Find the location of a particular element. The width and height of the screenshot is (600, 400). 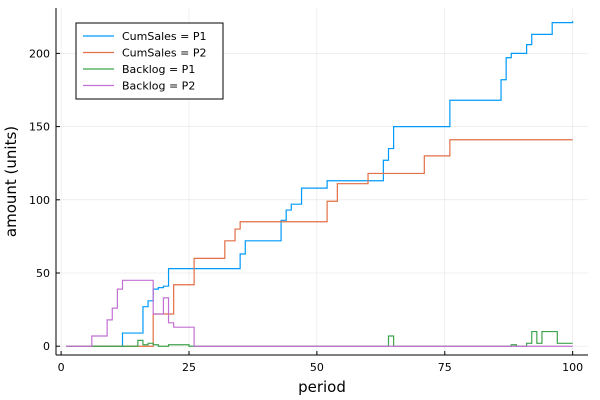

y-tick-label: 100 is located at coordinates (39, 200).